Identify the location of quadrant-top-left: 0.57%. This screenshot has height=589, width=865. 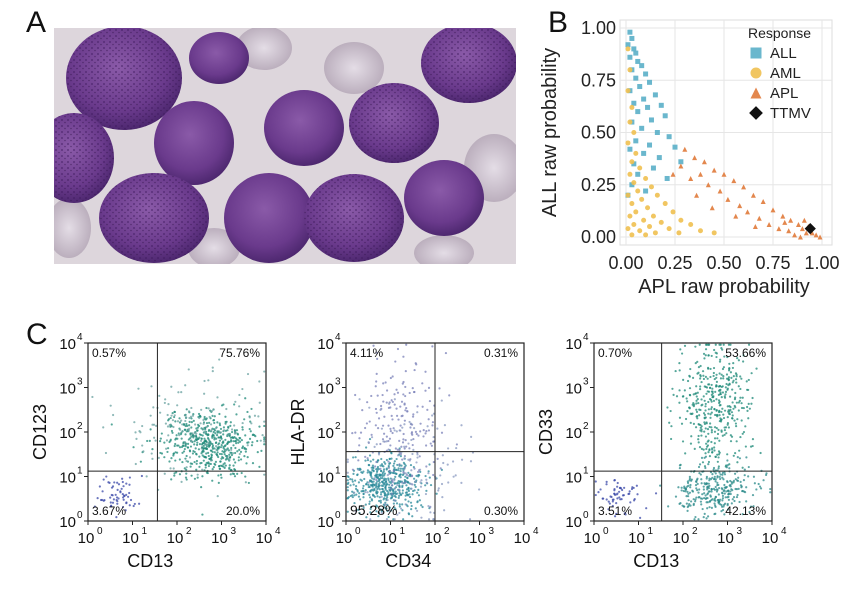
(109, 353).